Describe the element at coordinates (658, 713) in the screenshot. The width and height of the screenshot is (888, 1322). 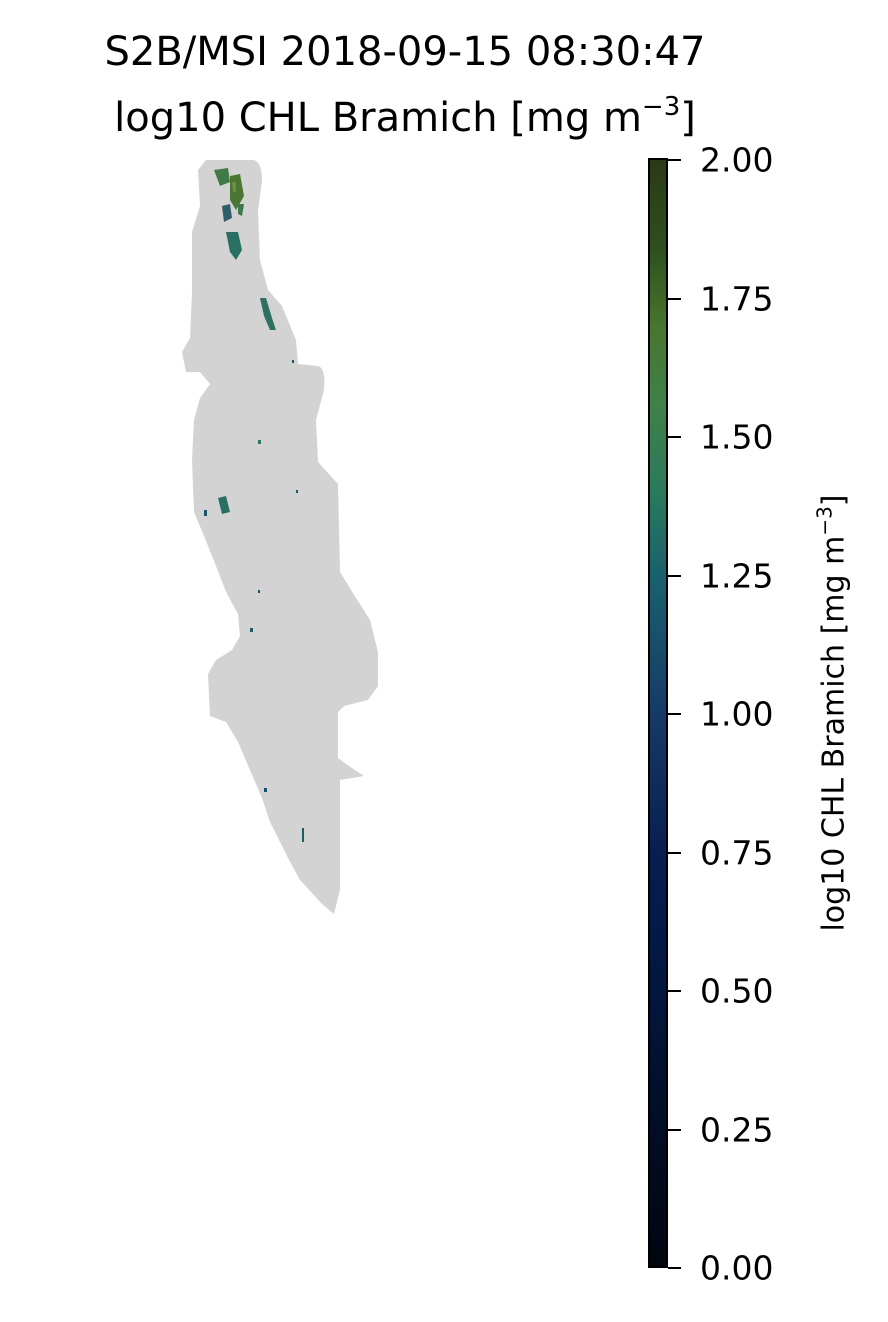
I see `colorbar` at that location.